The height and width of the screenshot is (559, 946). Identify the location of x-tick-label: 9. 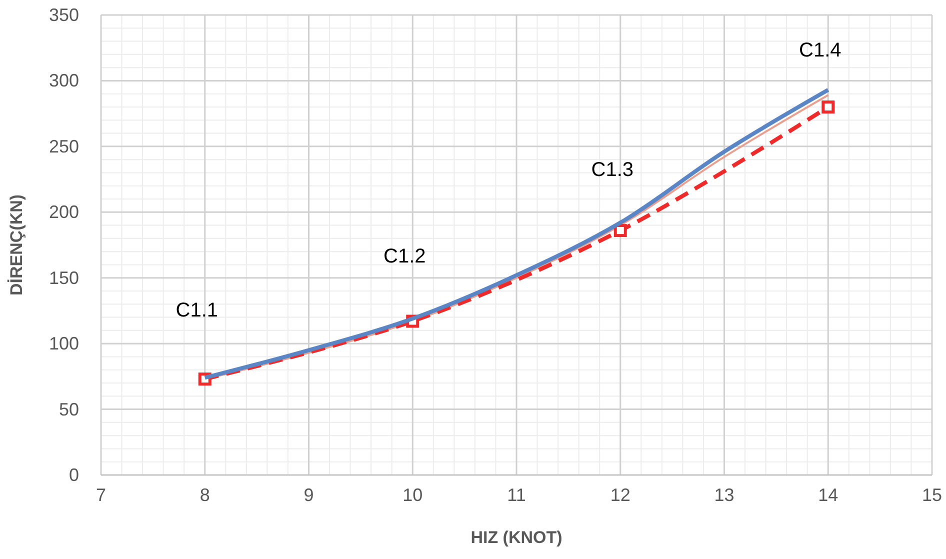
(309, 495).